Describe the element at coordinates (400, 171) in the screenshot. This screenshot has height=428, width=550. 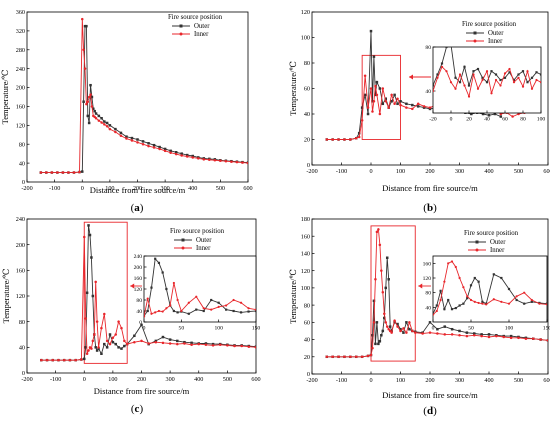
I see `x-tick-label: 100` at that location.